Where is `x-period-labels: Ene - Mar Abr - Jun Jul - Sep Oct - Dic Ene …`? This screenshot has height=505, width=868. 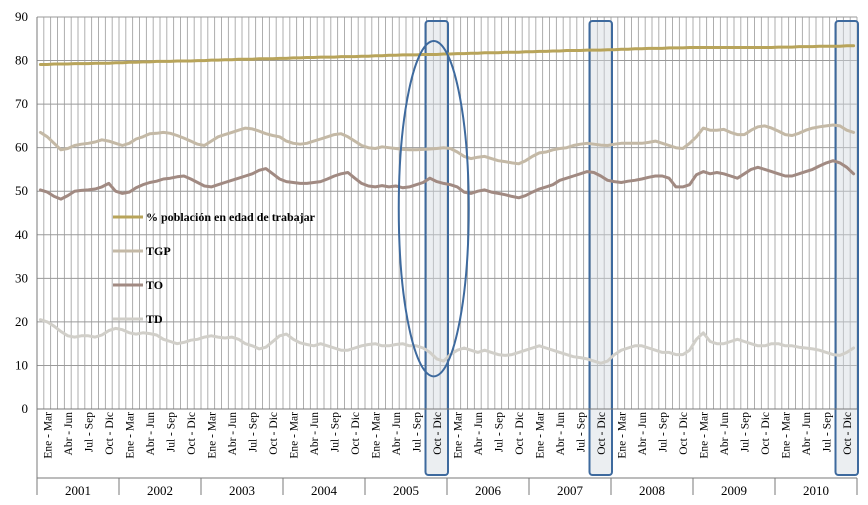
x-period-labels: Ene - Mar Abr - Jun Jul - Sep Oct - Dic Ene … is located at coordinates (448, 435).